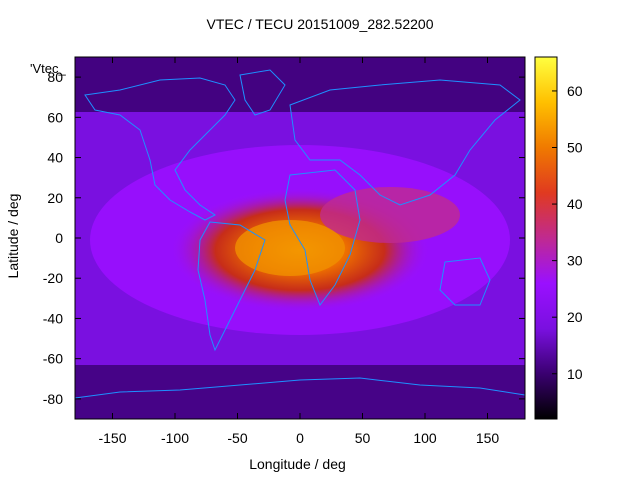  Describe the element at coordinates (575, 374) in the screenshot. I see `colorbar-tick-label: 10` at that location.